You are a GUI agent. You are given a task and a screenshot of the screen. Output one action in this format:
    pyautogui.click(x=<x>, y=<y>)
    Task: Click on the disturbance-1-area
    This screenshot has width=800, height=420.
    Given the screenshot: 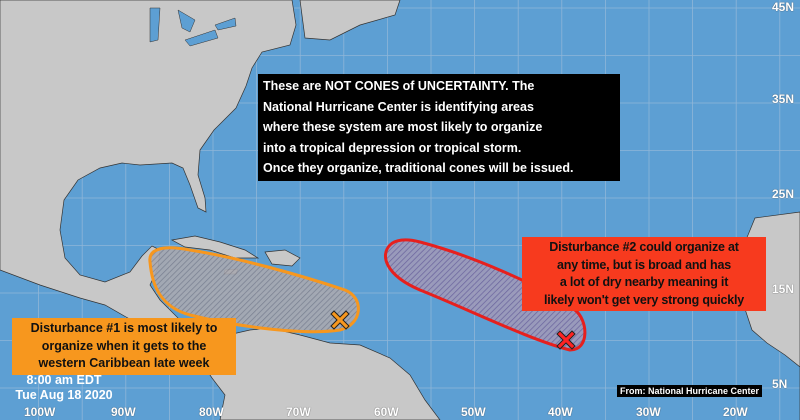 What is the action you would take?
    pyautogui.click(x=254, y=290)
    